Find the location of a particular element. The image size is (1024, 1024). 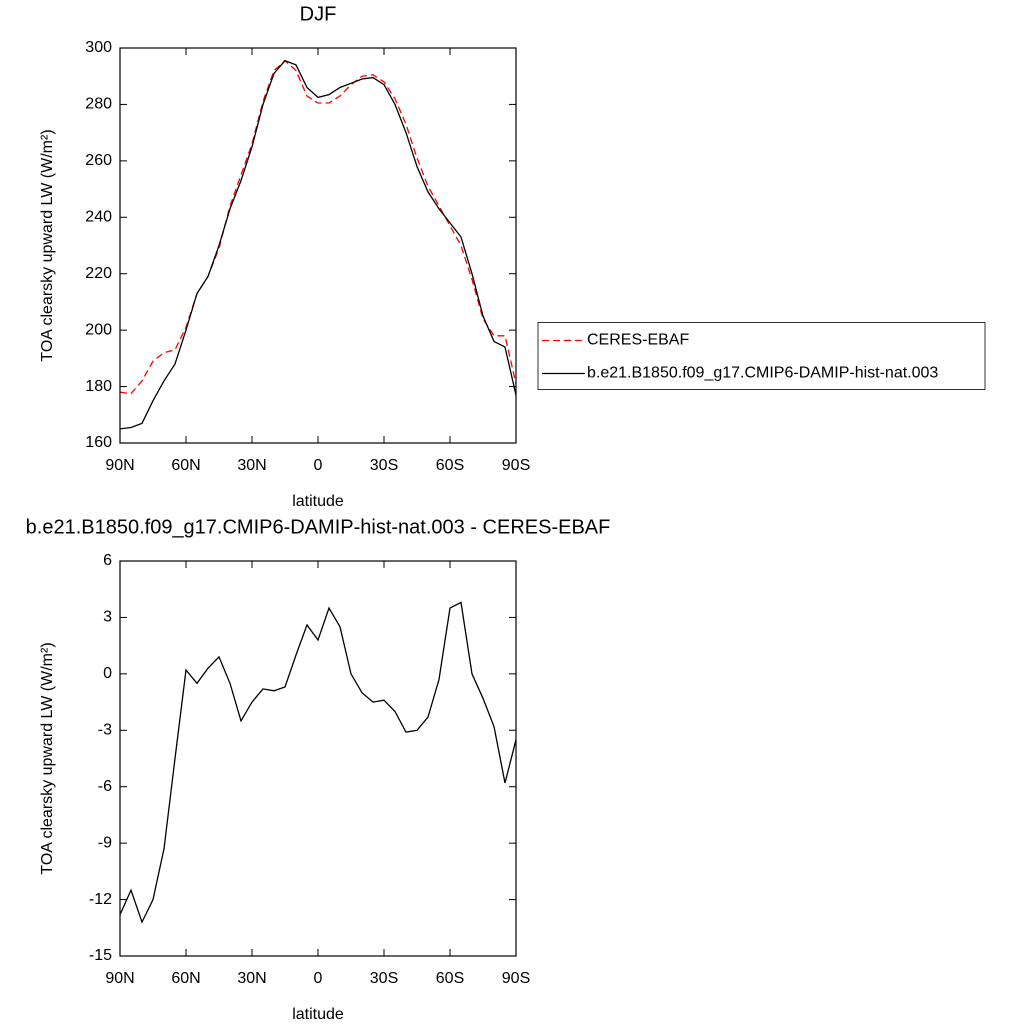

chart-title: DJF is located at coordinates (318, 14).